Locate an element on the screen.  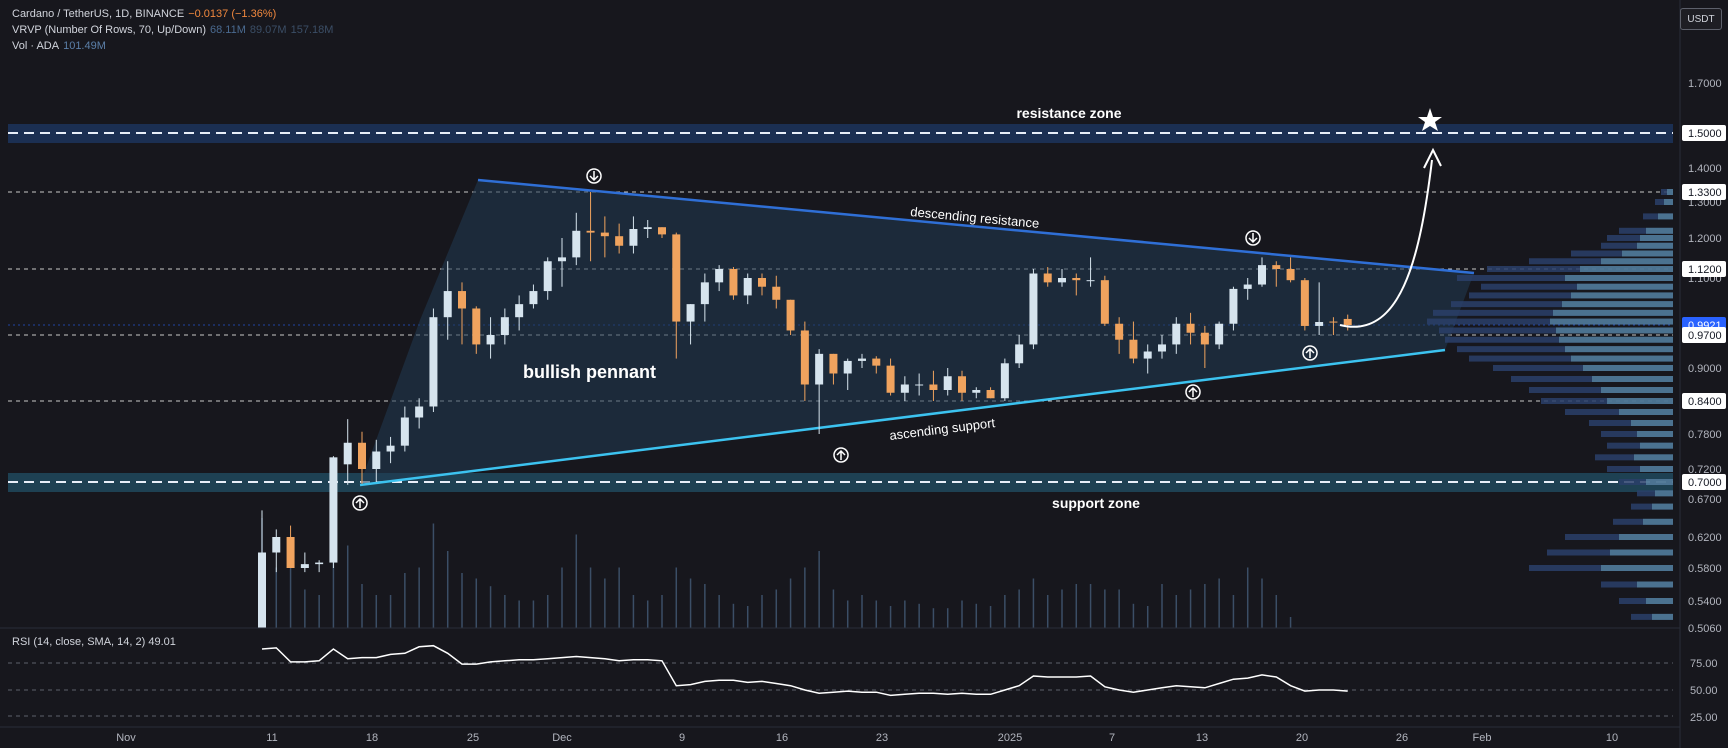
rsi-tick-label: 75.00 is located at coordinates (1704, 664).